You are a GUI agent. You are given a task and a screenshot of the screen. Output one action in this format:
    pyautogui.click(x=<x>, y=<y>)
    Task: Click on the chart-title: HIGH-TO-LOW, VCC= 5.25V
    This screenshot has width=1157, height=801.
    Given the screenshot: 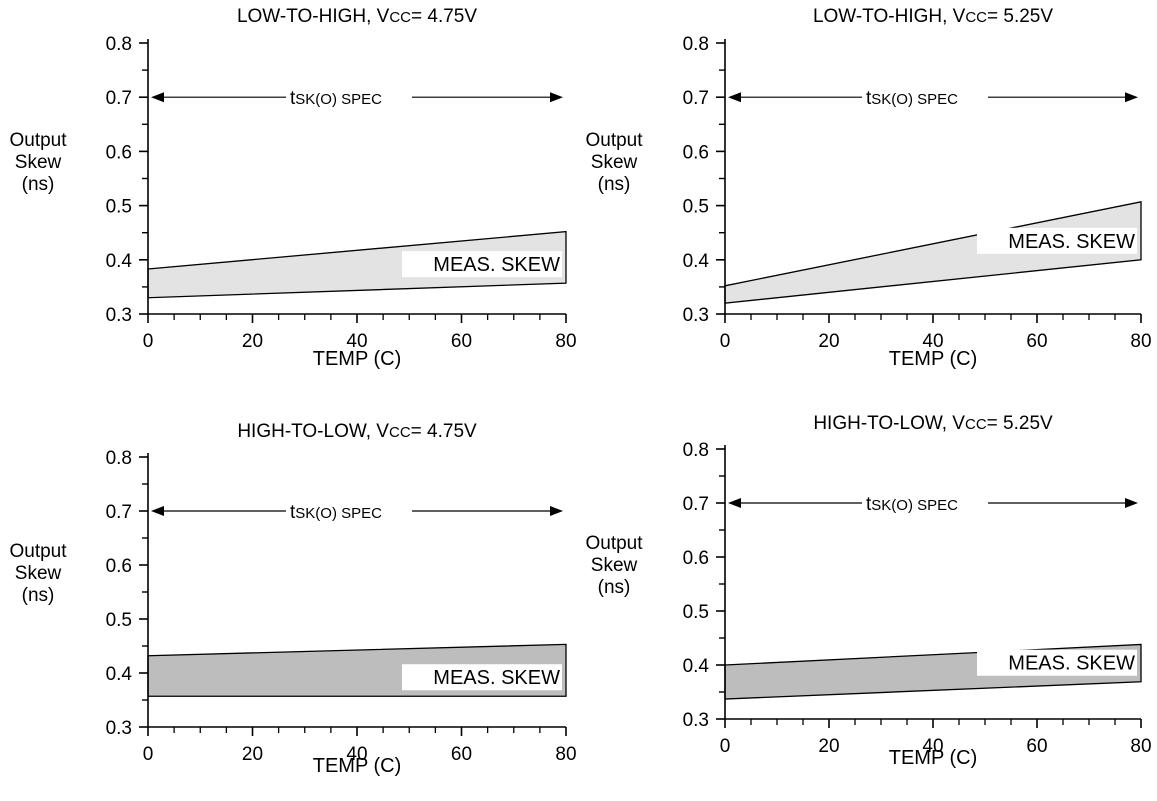 What is the action you would take?
    pyautogui.click(x=932, y=424)
    